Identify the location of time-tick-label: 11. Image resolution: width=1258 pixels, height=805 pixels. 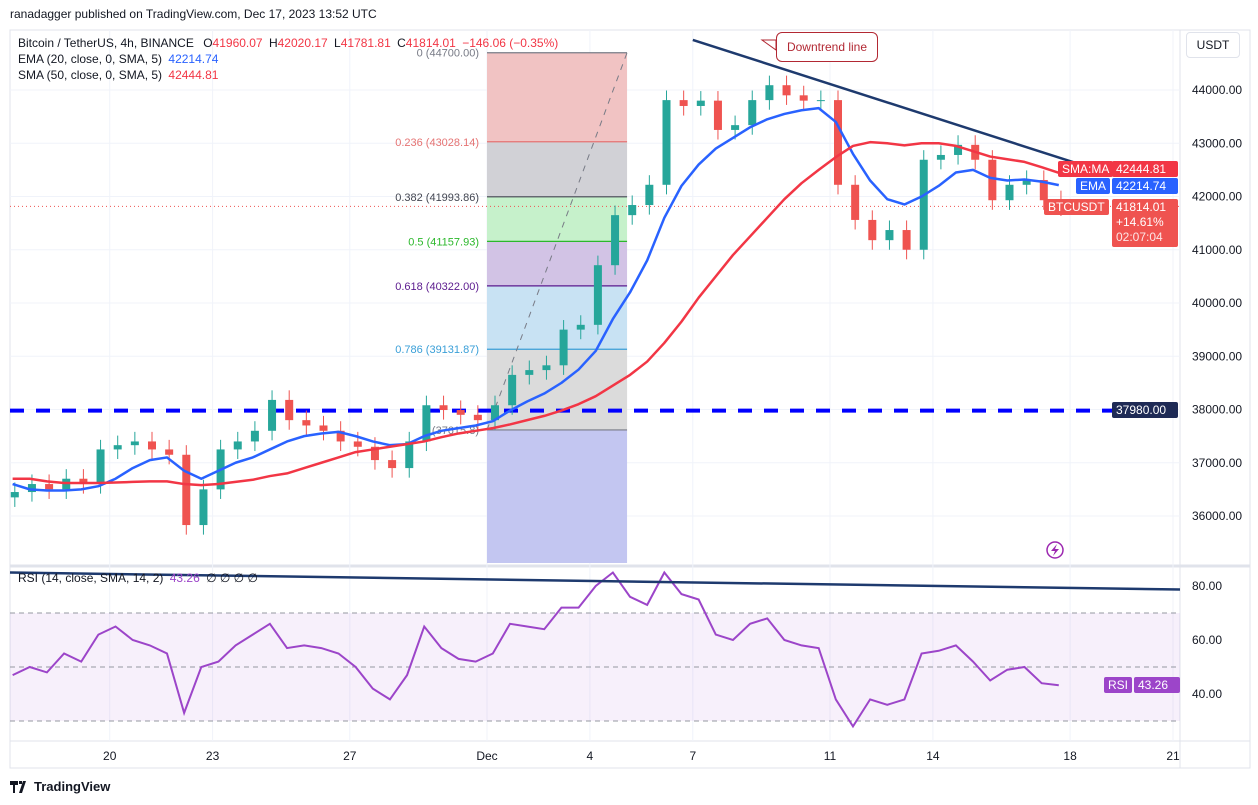
(830, 756).